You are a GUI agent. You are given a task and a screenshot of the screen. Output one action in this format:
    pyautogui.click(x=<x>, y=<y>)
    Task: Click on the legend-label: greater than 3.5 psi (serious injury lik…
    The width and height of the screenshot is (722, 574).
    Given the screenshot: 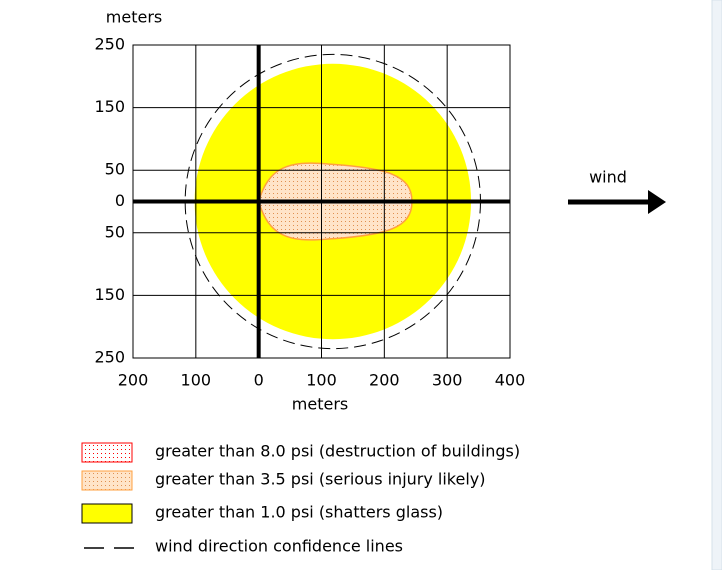 What is the action you would take?
    pyautogui.click(x=320, y=479)
    